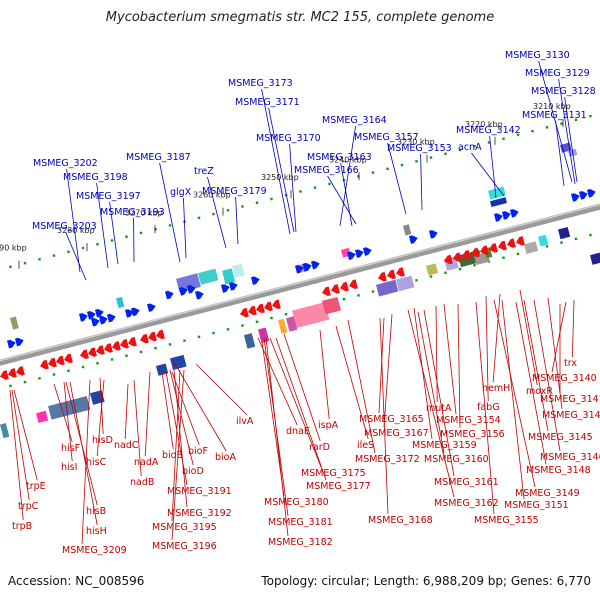  Describe the element at coordinates (560, 437) in the screenshot. I see `reverse-gene-label: MSMEG_3145` at that location.